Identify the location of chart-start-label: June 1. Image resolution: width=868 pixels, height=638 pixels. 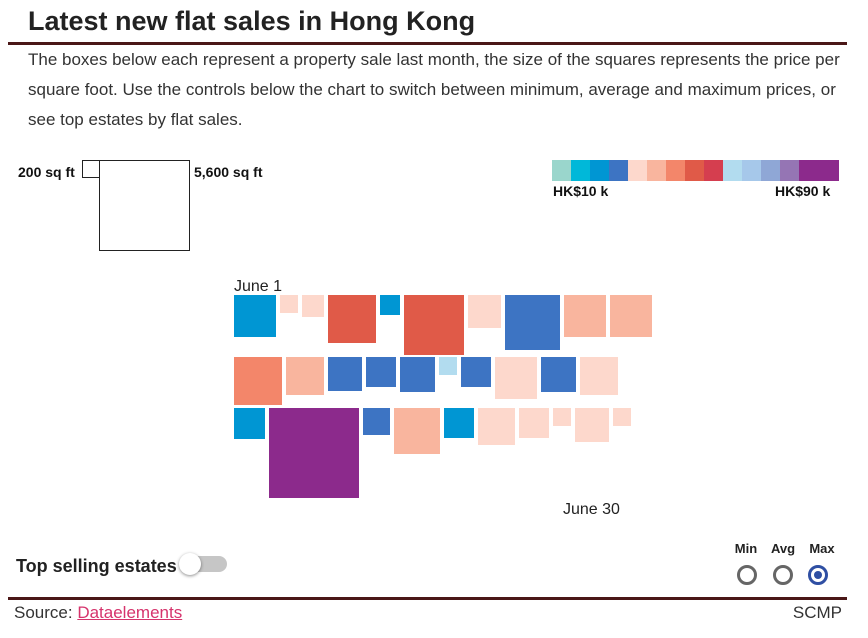
(258, 286).